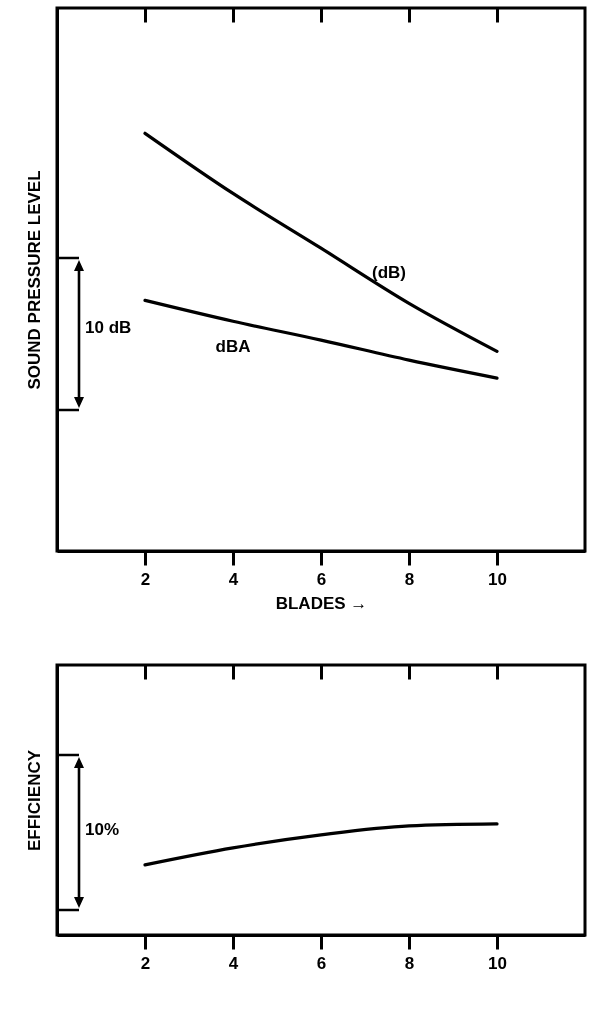 This screenshot has height=1012, width=596. Describe the element at coordinates (102, 829) in the screenshot. I see `annotation: 10%` at that location.